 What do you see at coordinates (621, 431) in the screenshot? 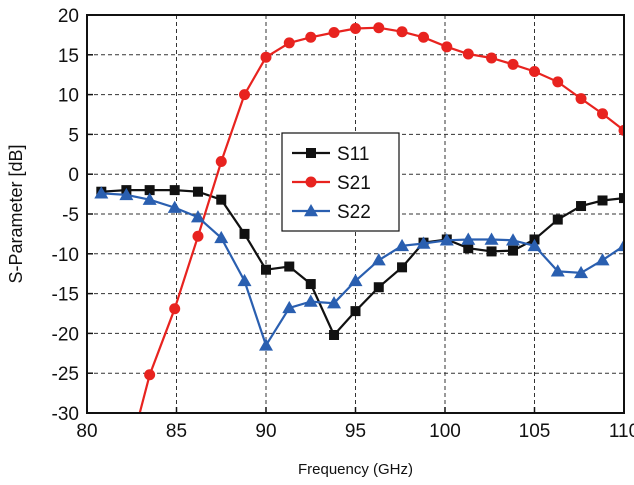
I see `x-tick-label: 110` at bounding box center [621, 431].